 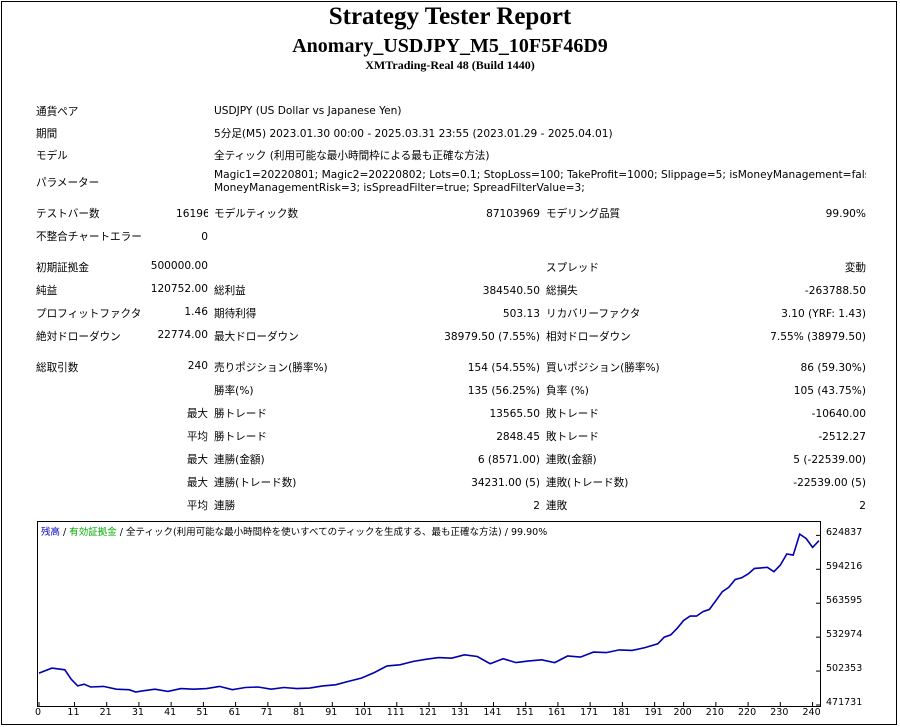 What do you see at coordinates (428, 712) in the screenshot?
I see `x-tick-label: 121` at bounding box center [428, 712].